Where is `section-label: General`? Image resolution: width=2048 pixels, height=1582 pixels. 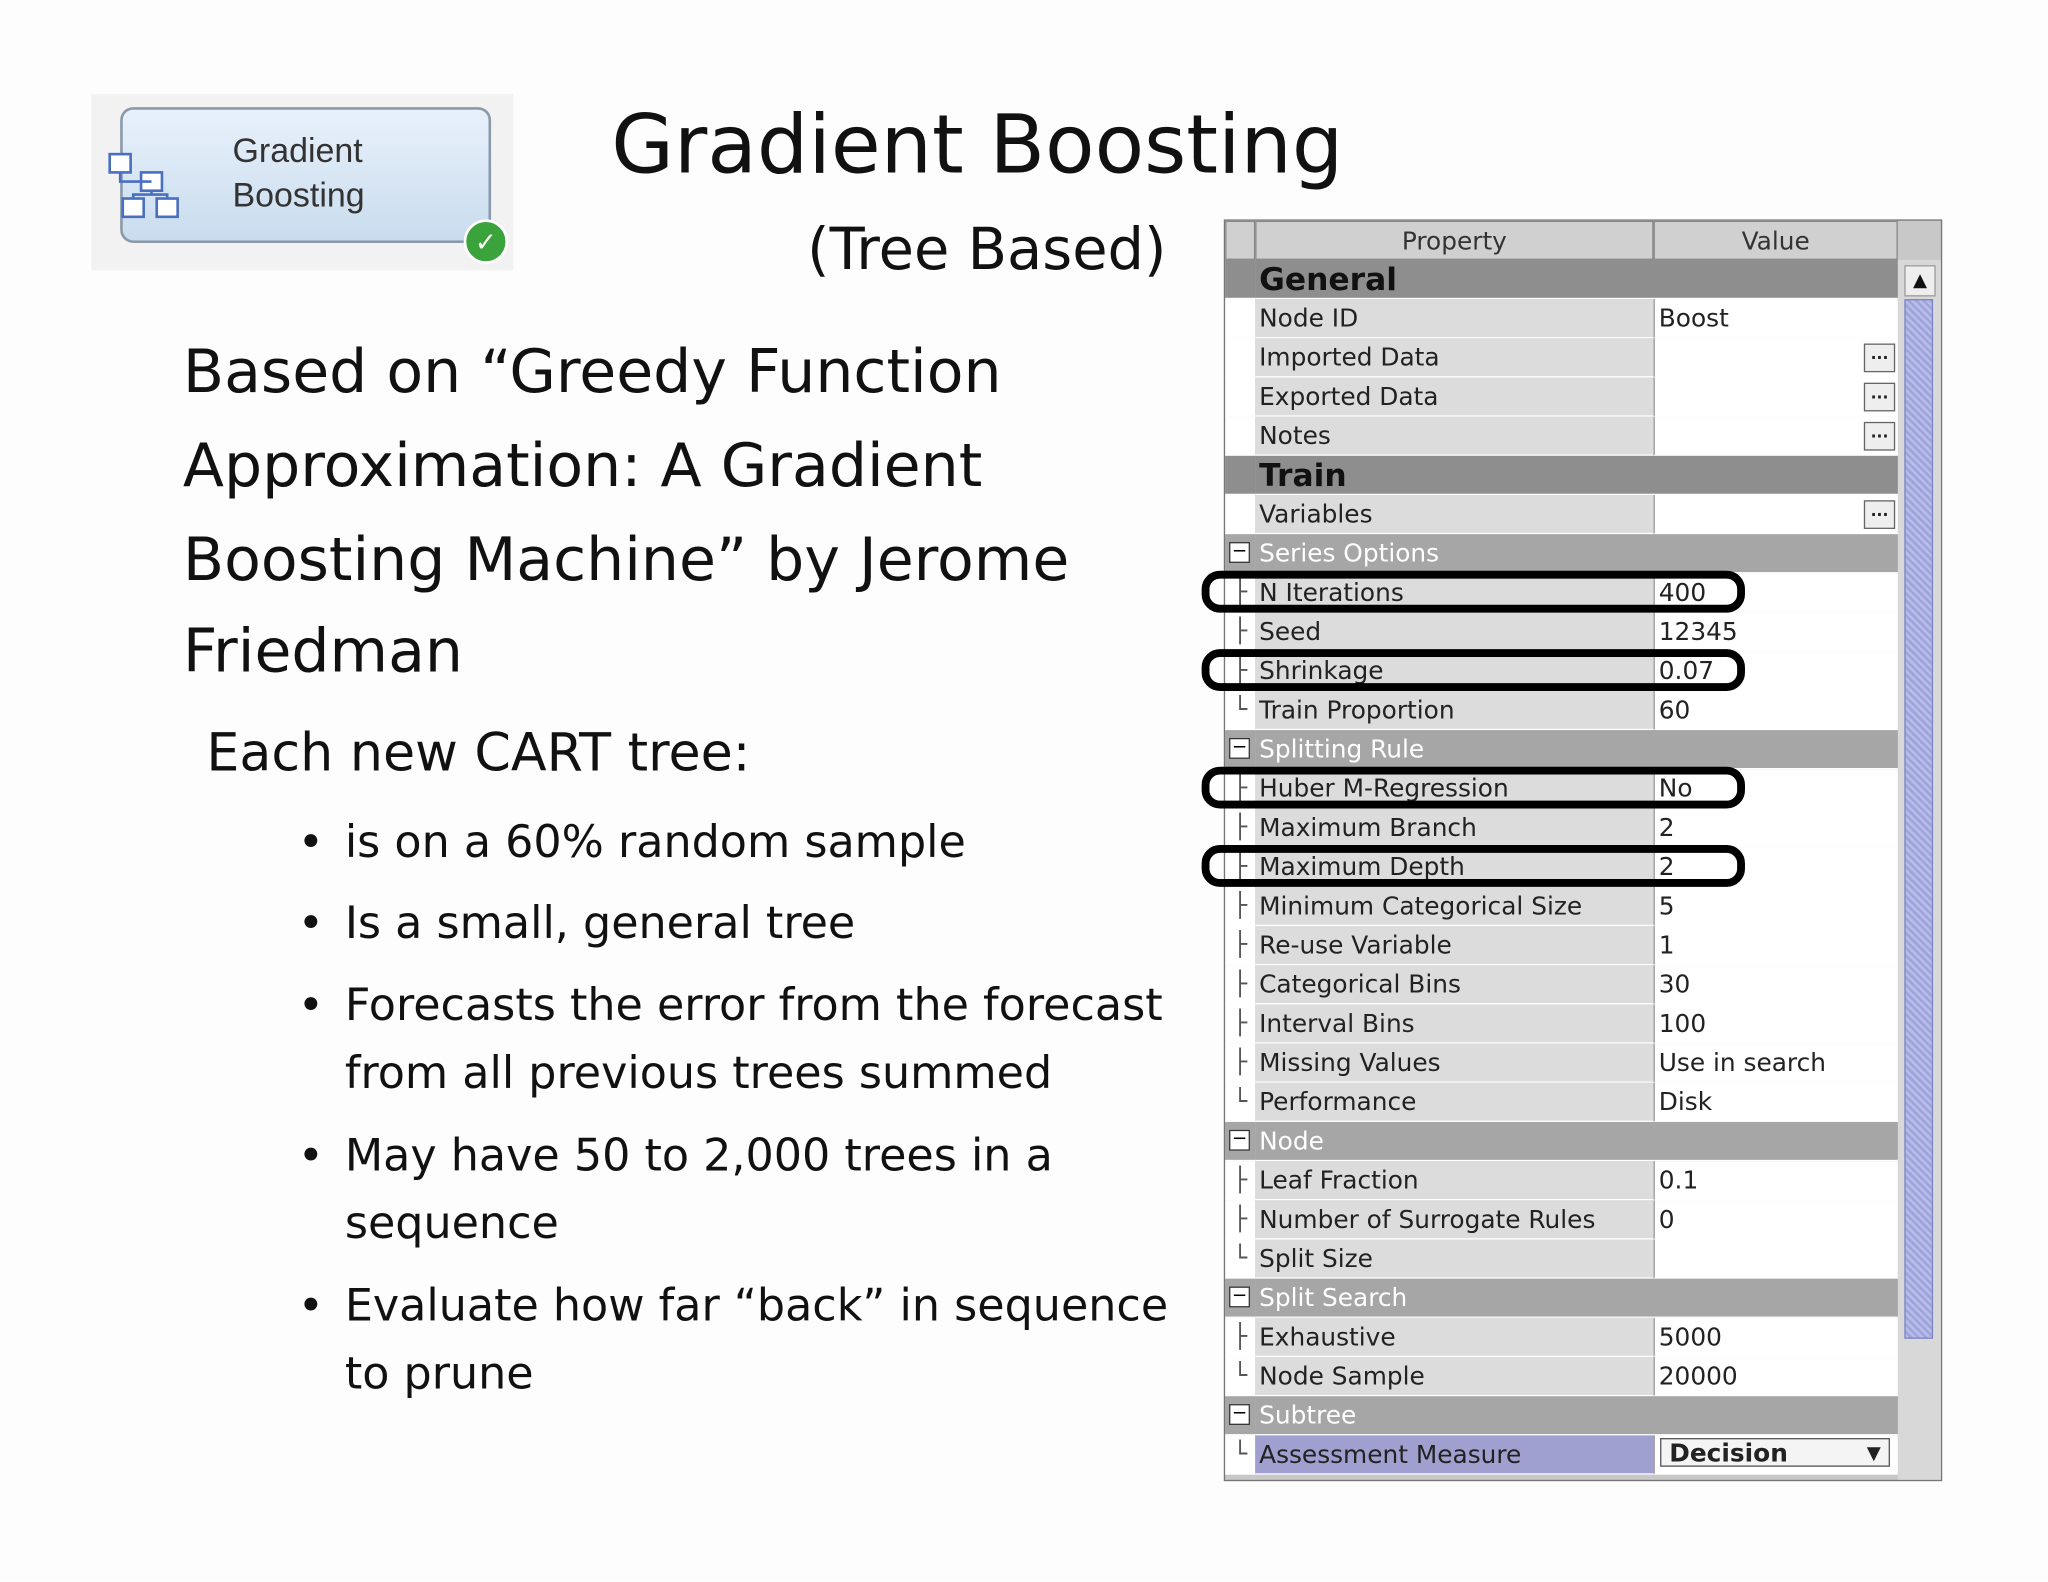 section-label: General is located at coordinates (1454, 279).